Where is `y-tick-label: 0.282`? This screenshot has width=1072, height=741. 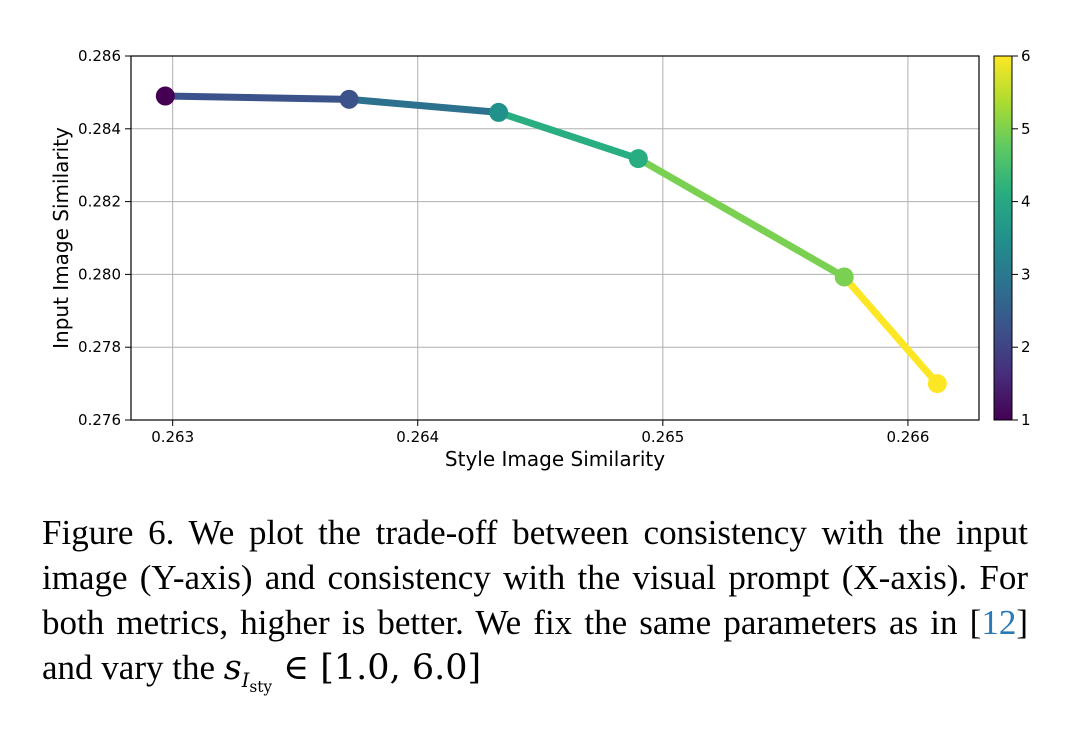 y-tick-label: 0.282 is located at coordinates (99, 202).